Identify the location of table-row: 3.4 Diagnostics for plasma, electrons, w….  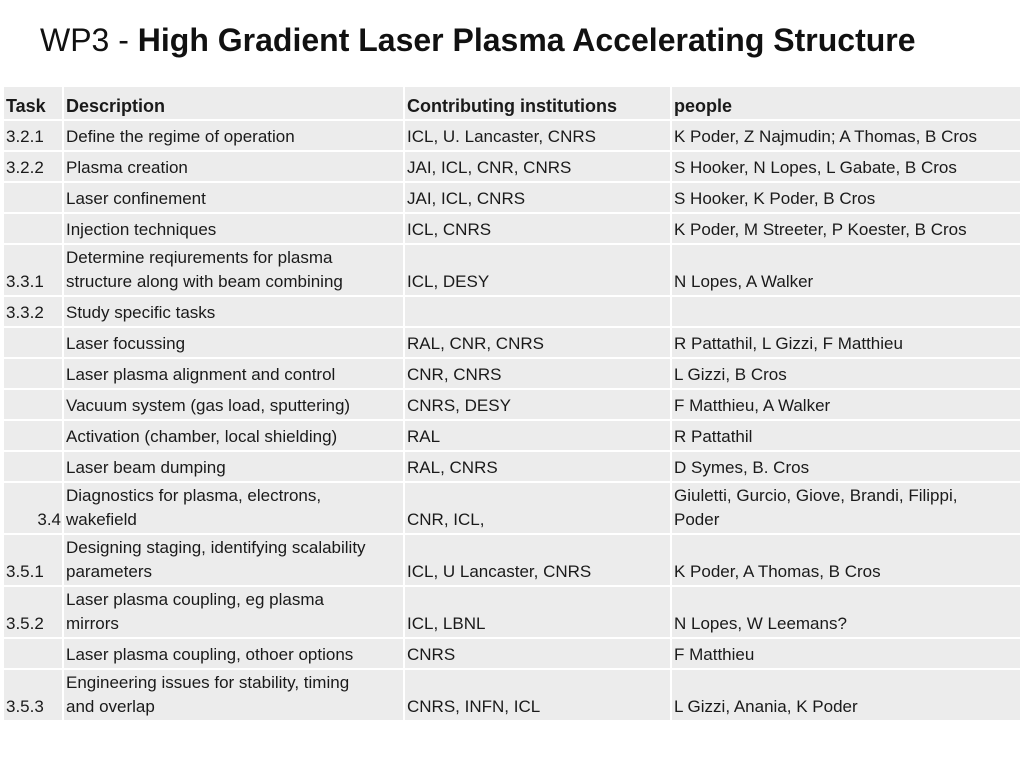
(512, 508).